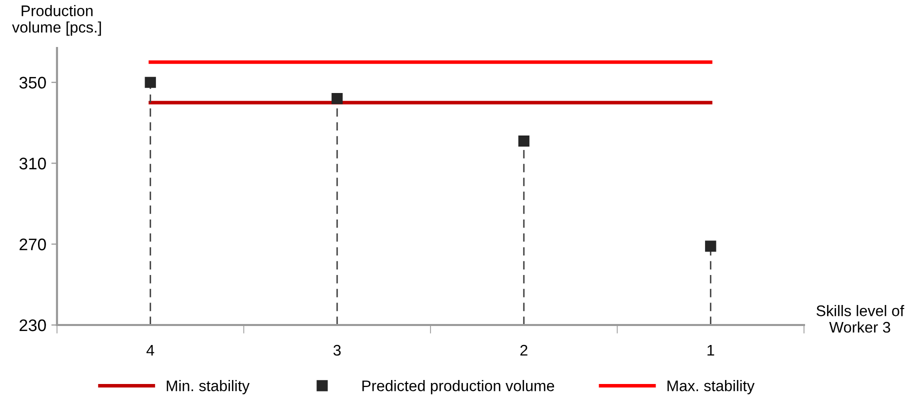  Describe the element at coordinates (208, 387) in the screenshot. I see `legend-label: Min. stability` at that location.